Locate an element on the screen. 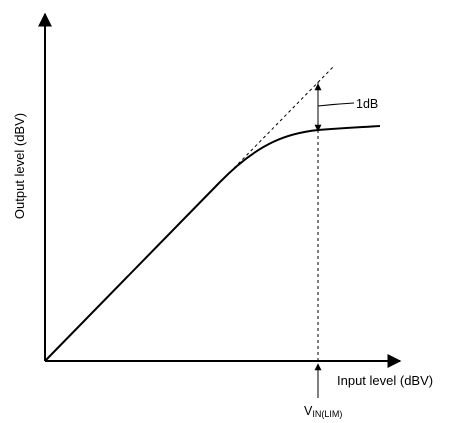 This screenshot has width=455, height=423. compression-label: 1dB is located at coordinates (367, 104).